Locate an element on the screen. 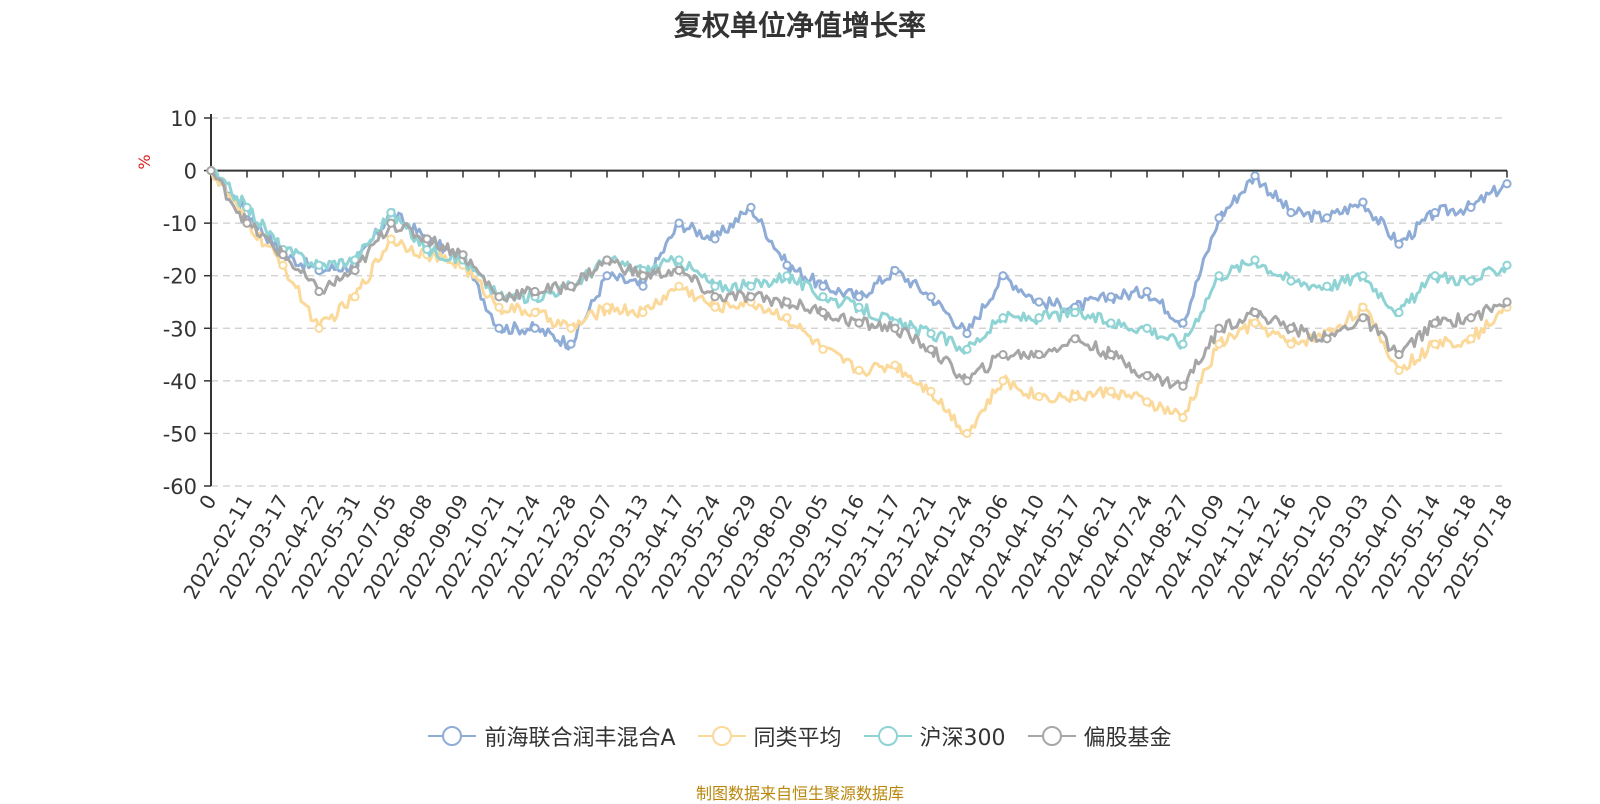 This screenshot has width=1600, height=804. legend-item: 前海联合润丰混合A is located at coordinates (552, 736).